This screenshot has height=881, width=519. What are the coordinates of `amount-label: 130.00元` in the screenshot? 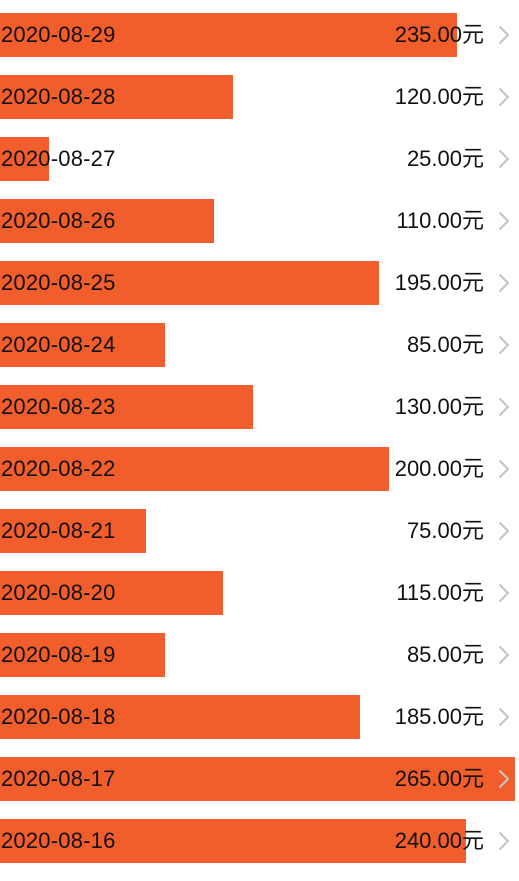 It's located at (439, 406).